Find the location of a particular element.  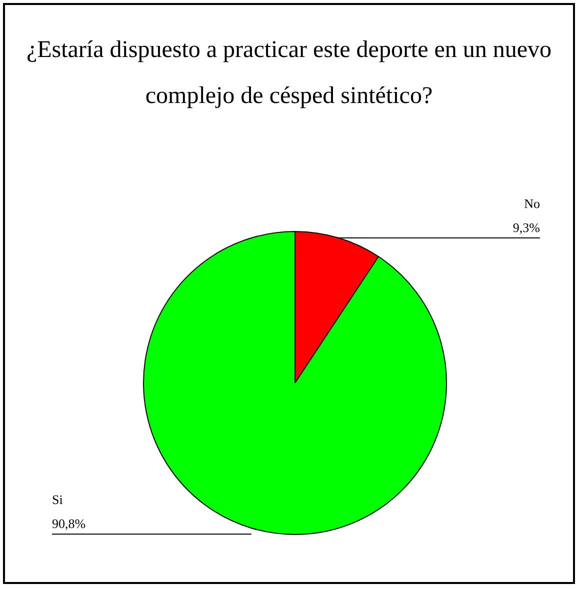

data-label: 90,8% is located at coordinates (69, 524).